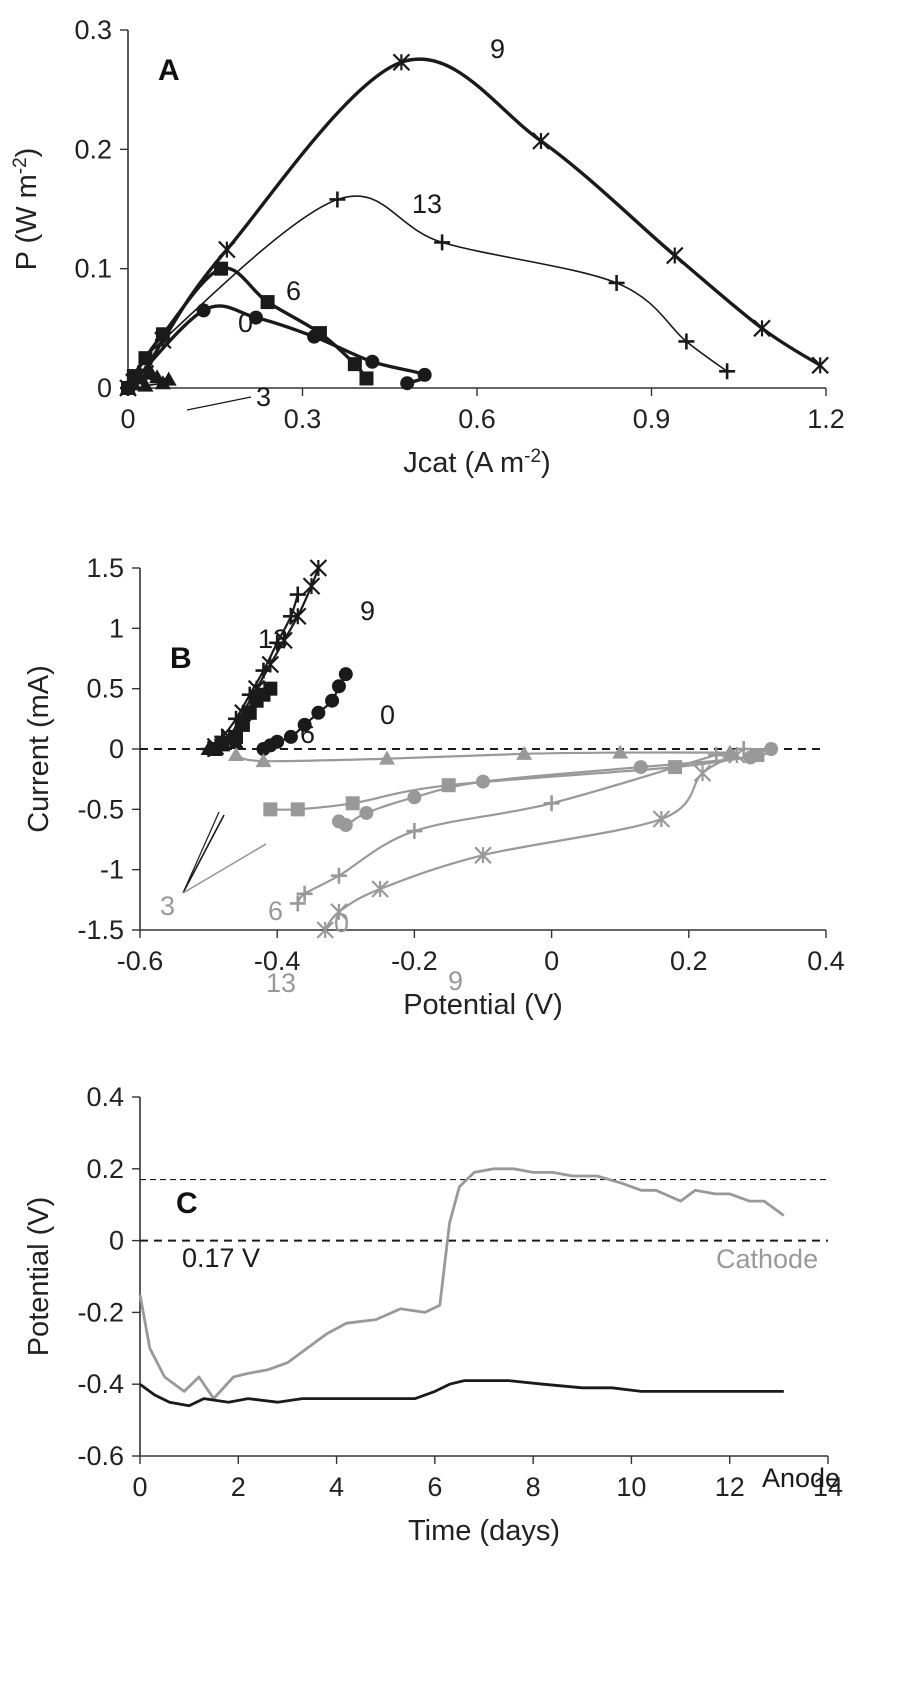 The height and width of the screenshot is (1702, 924). What do you see at coordinates (730, 1487) in the screenshot?
I see `x-tick-label: 12` at bounding box center [730, 1487].